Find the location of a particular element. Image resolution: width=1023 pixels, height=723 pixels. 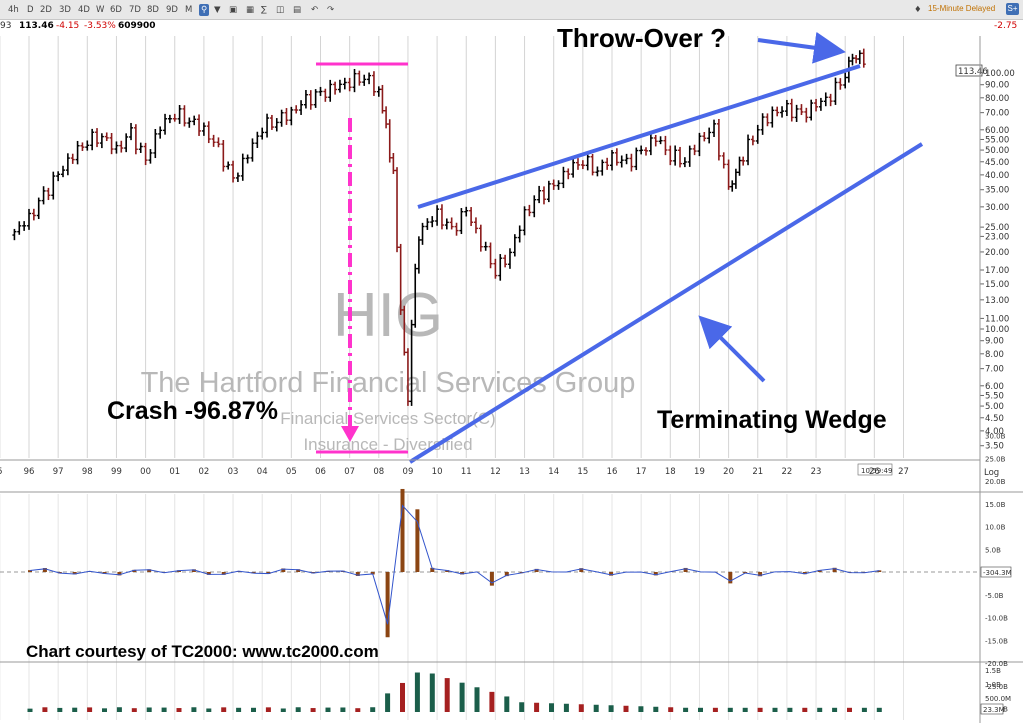

x-tick-label: 02 is located at coordinates (203, 472).